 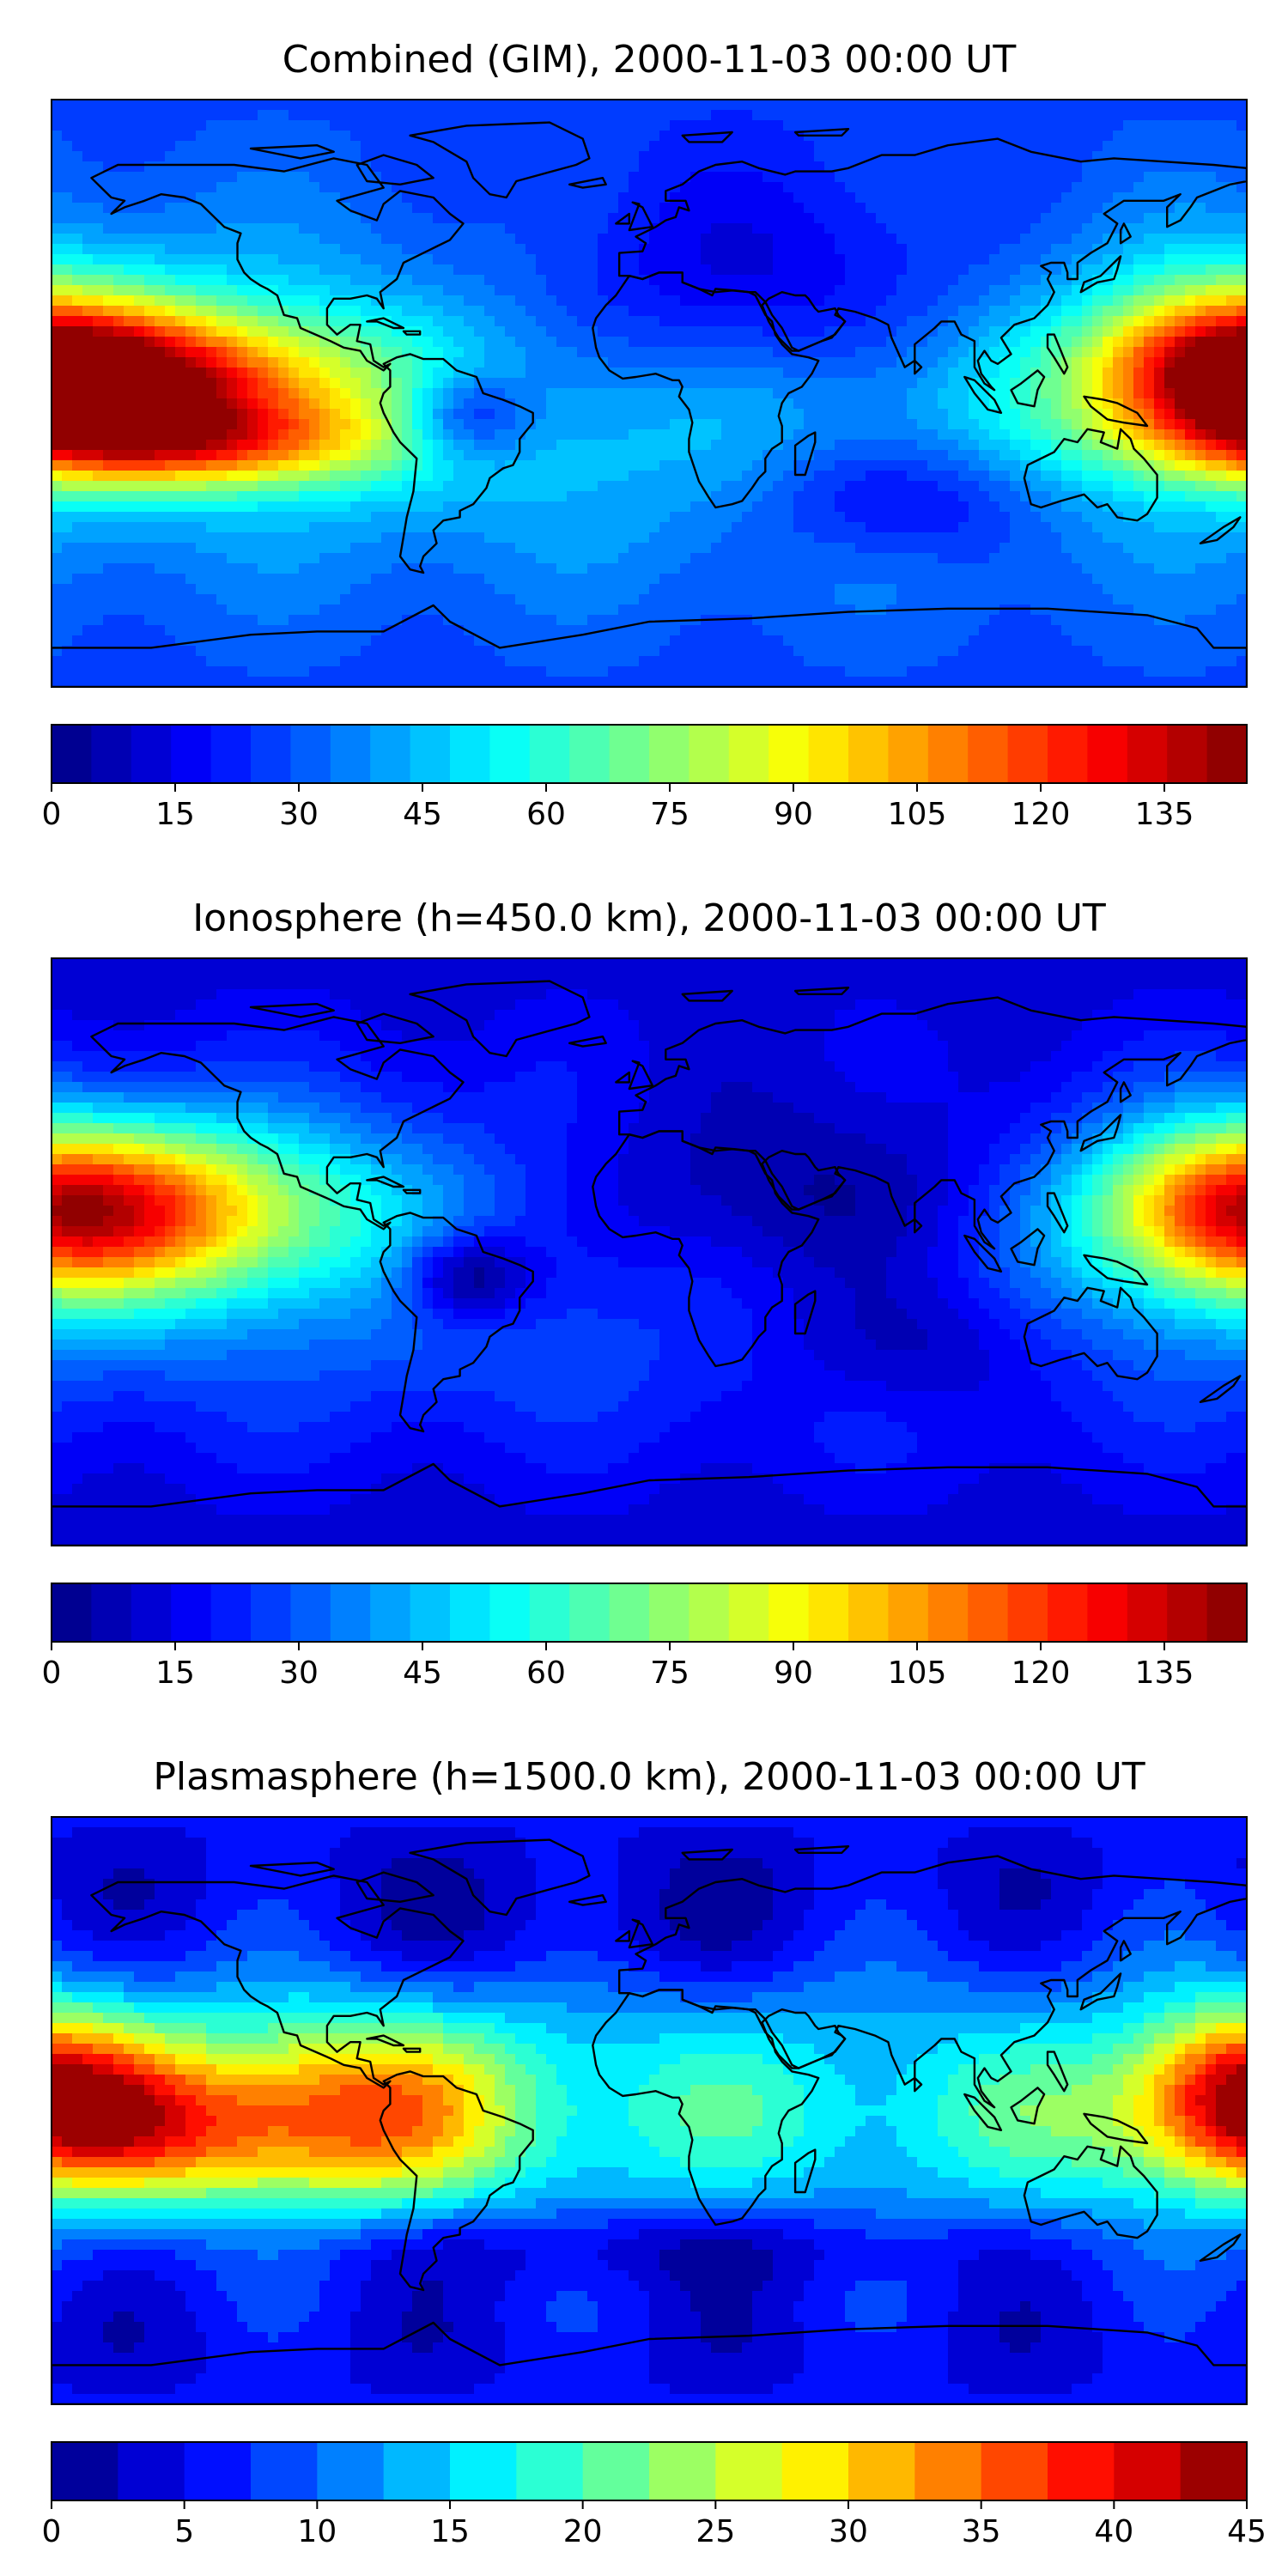 I want to click on colorbar-tick-label: 135, so click(x=1164, y=814).